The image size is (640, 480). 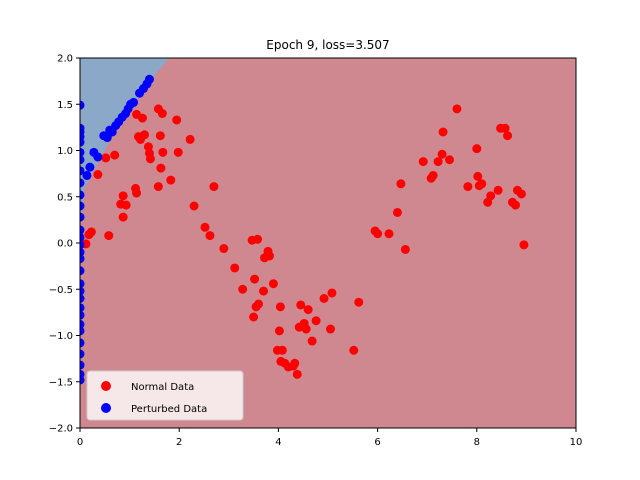 What do you see at coordinates (330, 438) in the screenshot?
I see `x-axis: 0 2 4 6 8 10` at bounding box center [330, 438].